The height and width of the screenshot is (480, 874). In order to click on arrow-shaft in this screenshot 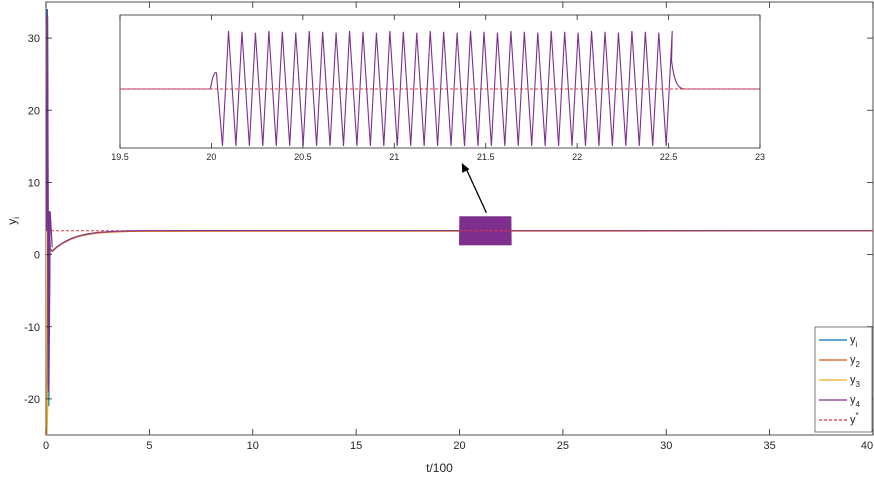, I will do `click(476, 190)`.